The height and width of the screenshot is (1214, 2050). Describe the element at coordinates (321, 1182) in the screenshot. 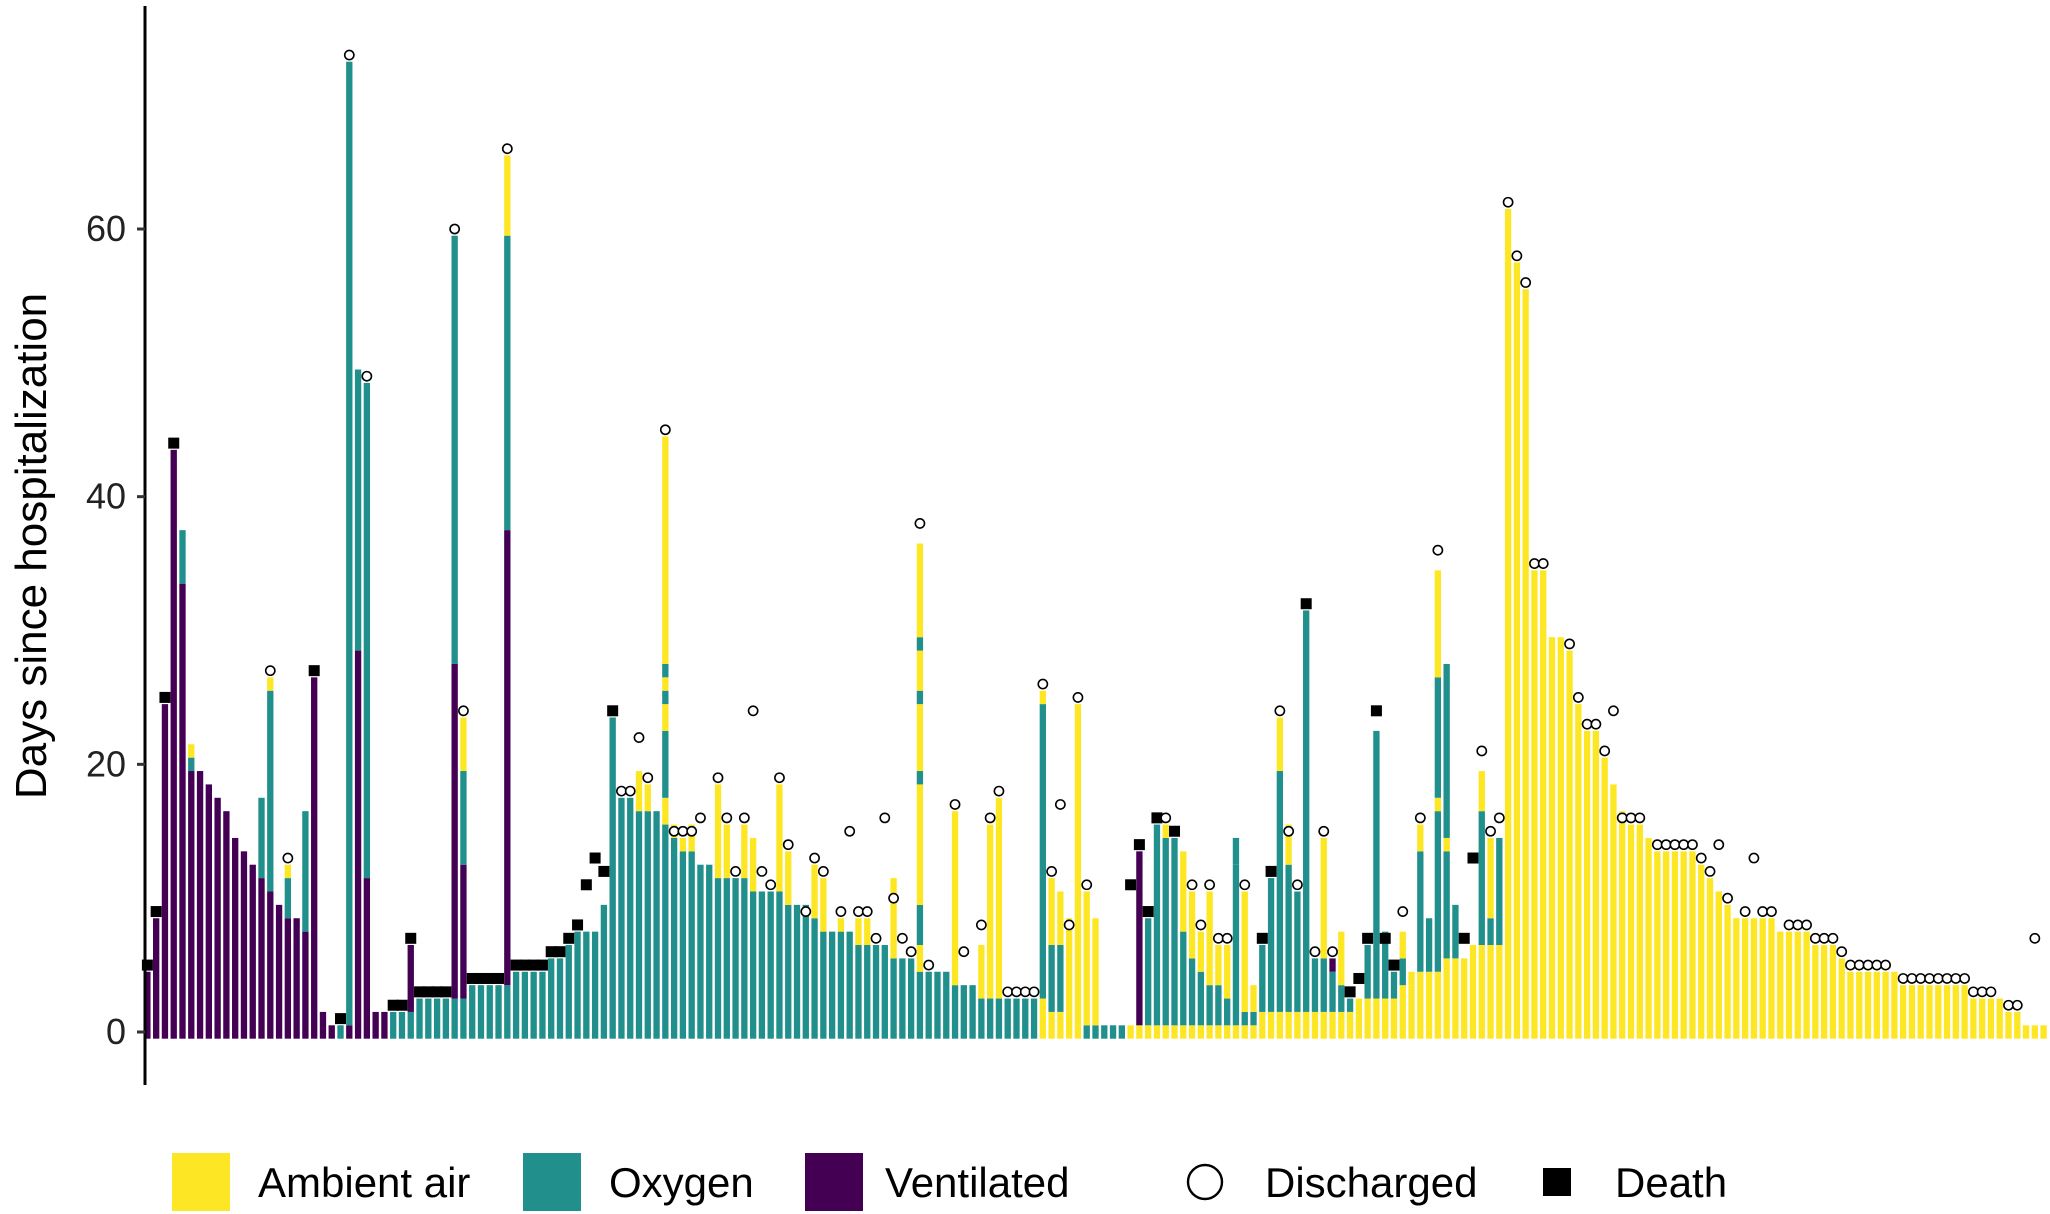

I see `legend-item-ambient: Ambient air` at that location.